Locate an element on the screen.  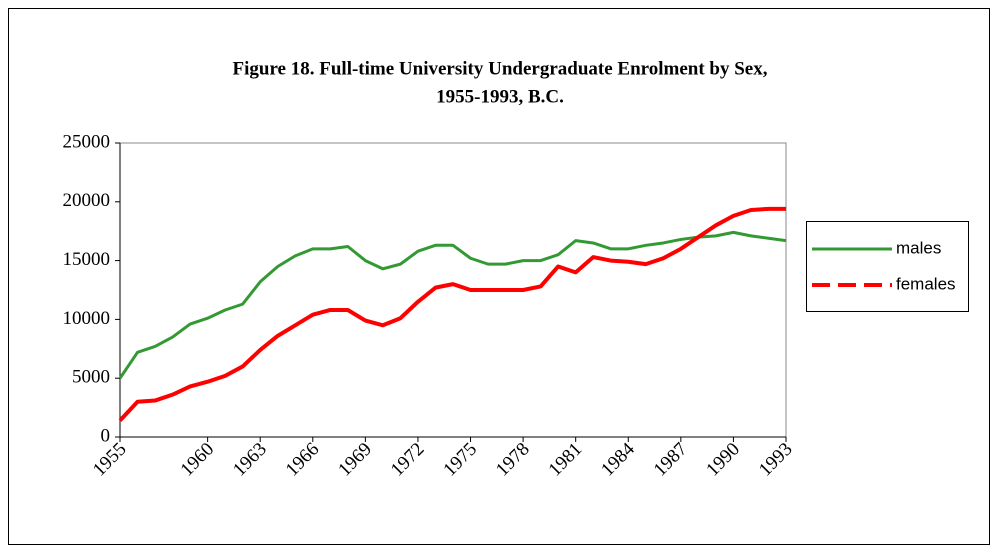
y-tick-label: 20000 is located at coordinates (87, 200).